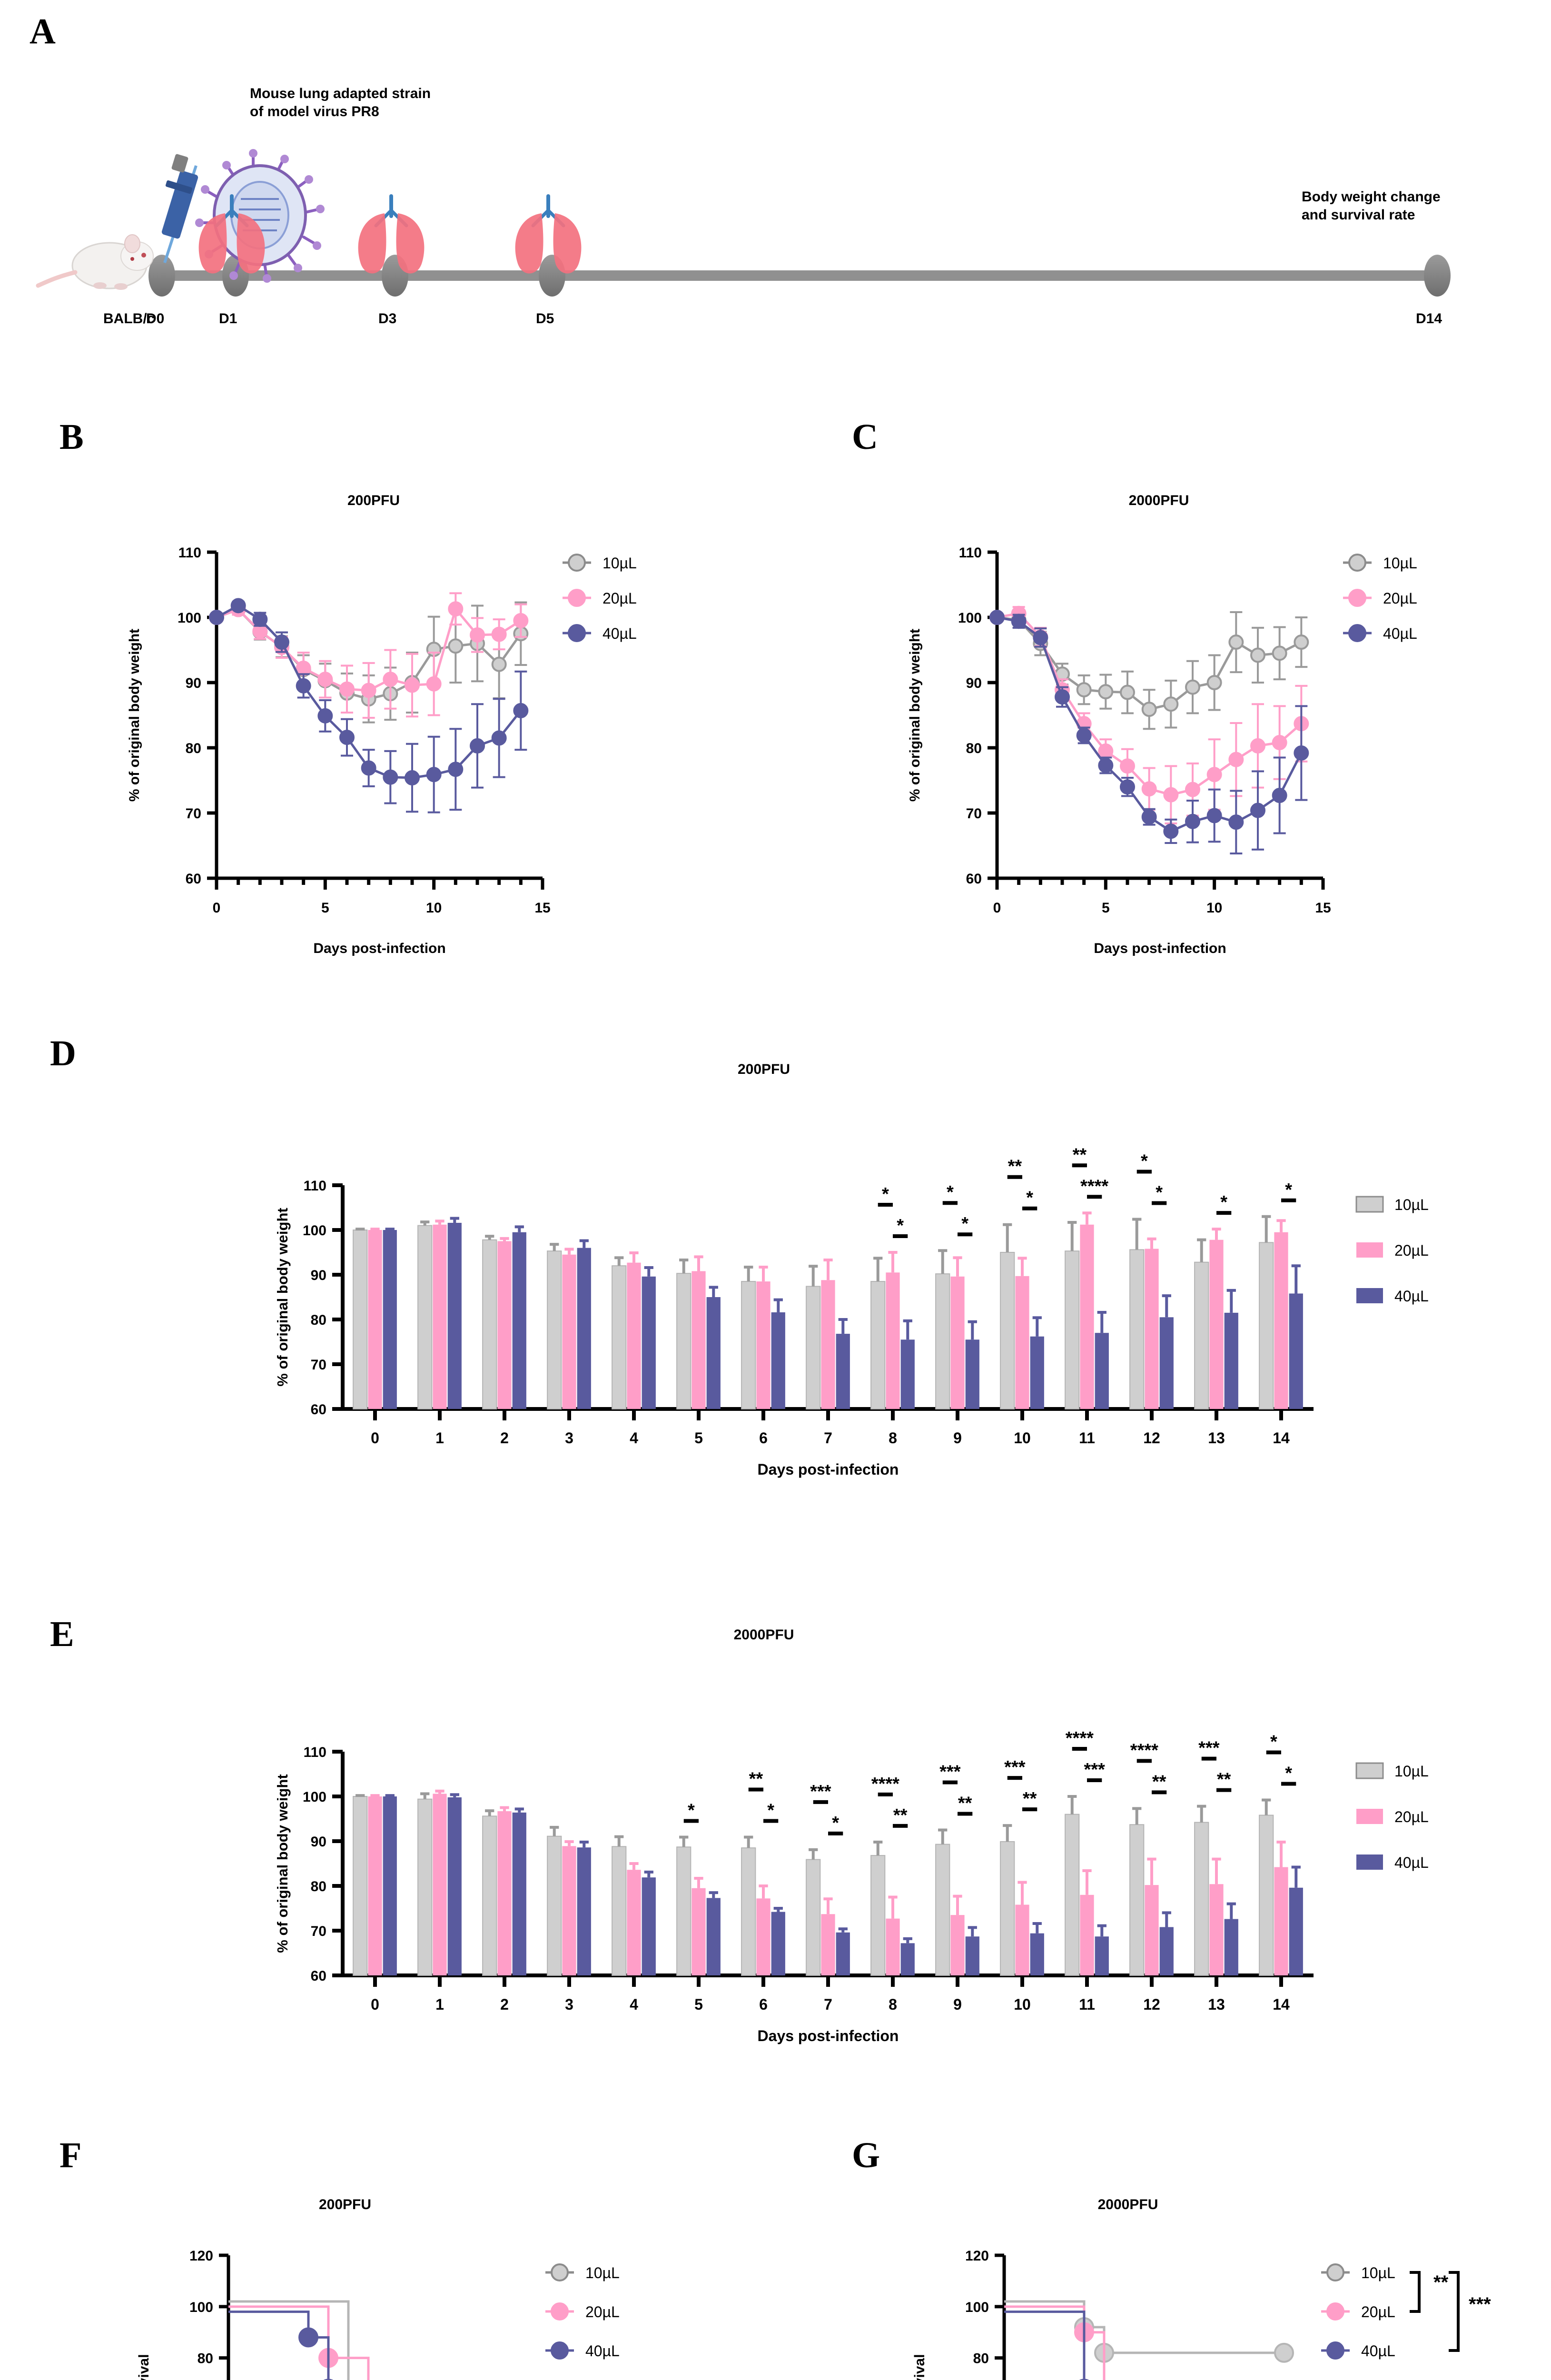 Image resolution: width=1551 pixels, height=2380 pixels. What do you see at coordinates (569, 1438) in the screenshot?
I see `x-tick-label: 3` at bounding box center [569, 1438].